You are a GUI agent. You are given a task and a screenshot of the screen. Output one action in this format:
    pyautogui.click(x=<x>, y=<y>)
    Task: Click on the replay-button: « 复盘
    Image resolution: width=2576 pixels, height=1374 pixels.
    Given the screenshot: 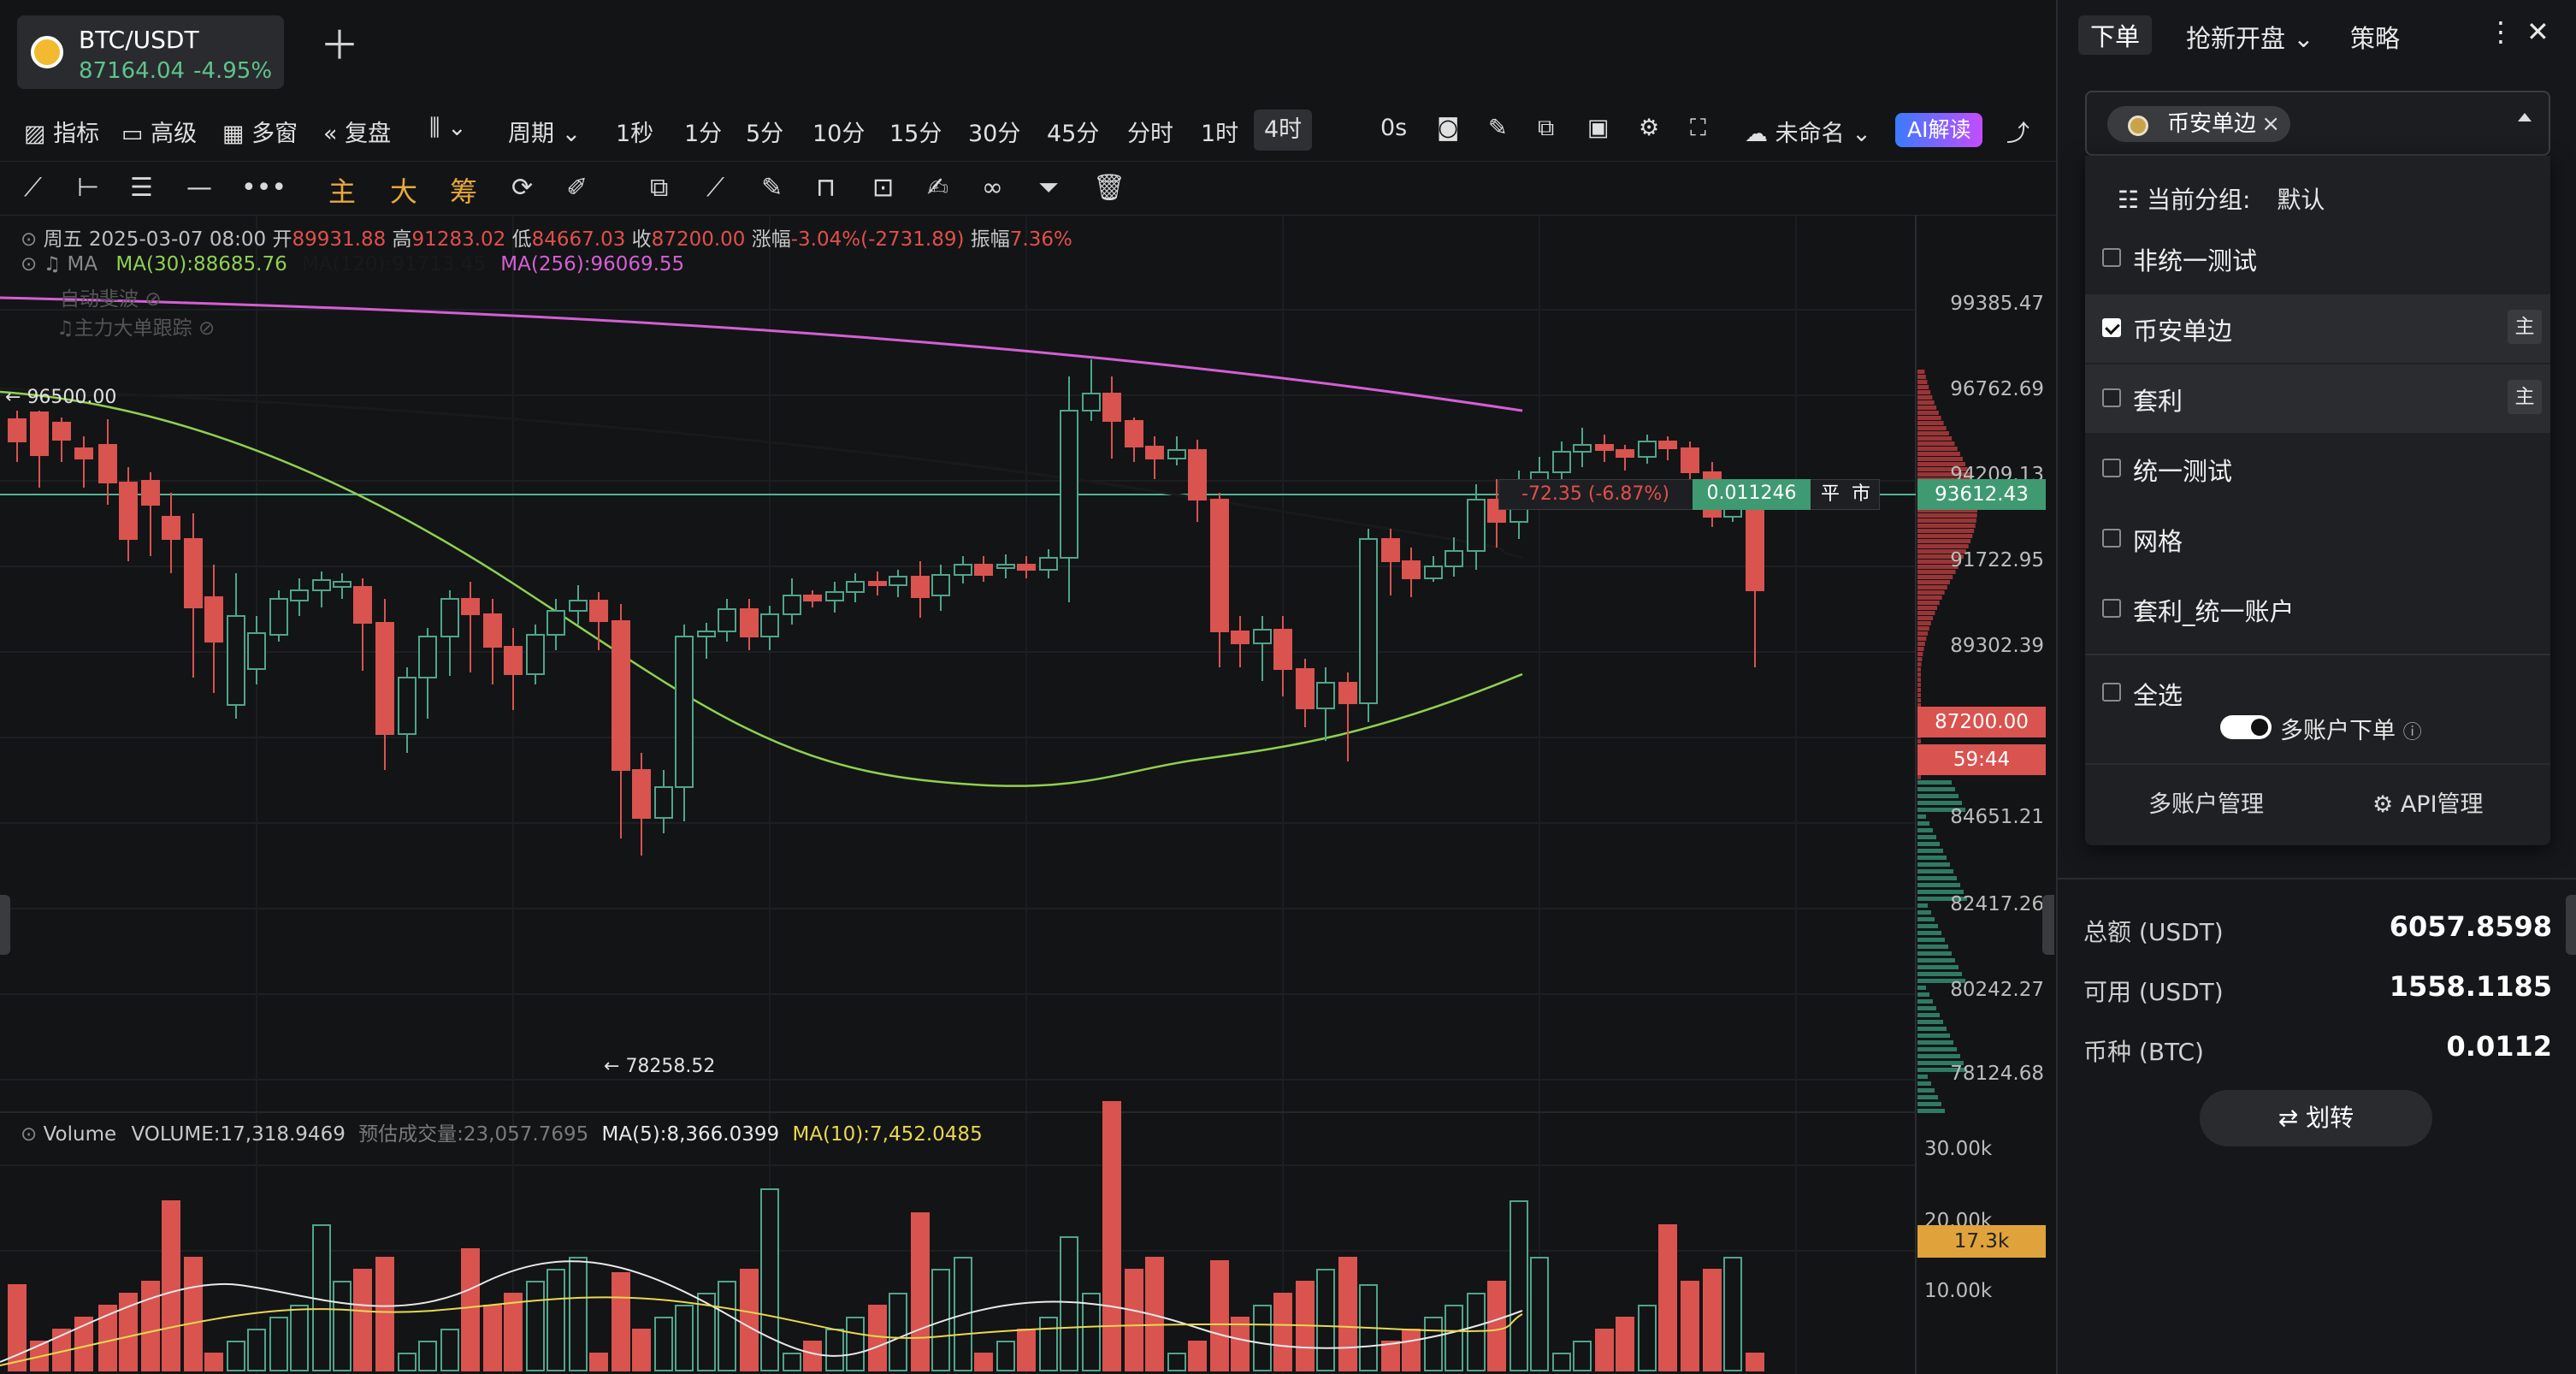 What is the action you would take?
    pyautogui.click(x=357, y=131)
    